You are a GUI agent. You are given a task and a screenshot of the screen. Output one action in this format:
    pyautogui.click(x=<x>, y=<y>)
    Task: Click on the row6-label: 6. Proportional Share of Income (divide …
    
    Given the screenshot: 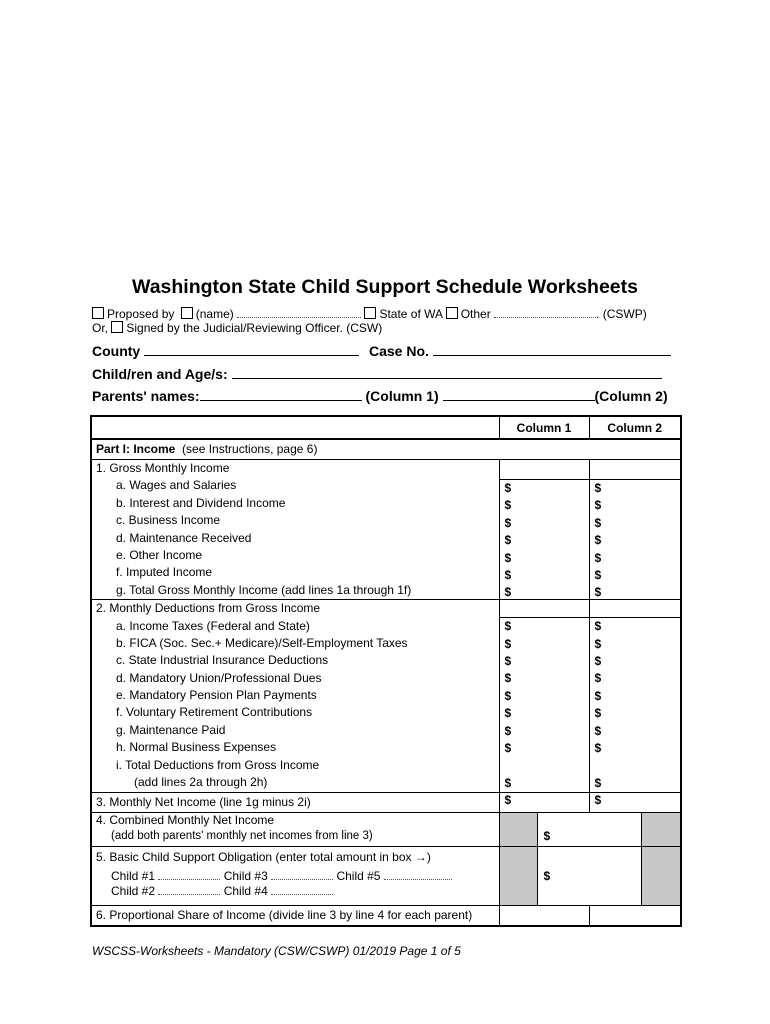 What is the action you would take?
    pyautogui.click(x=295, y=916)
    